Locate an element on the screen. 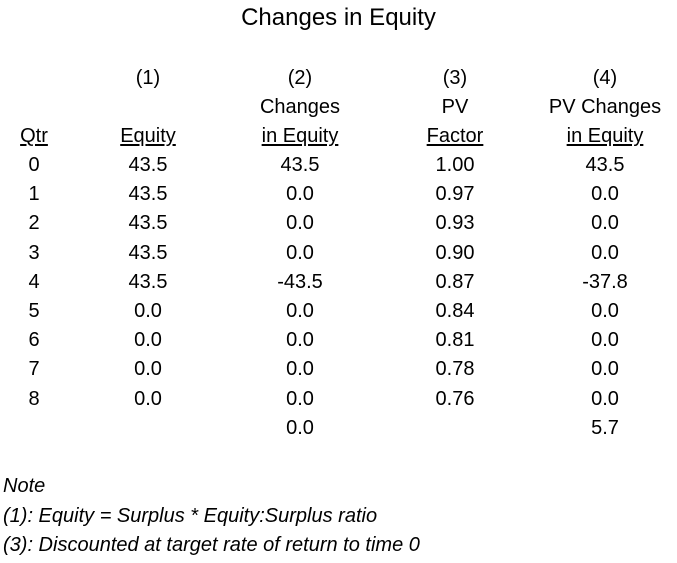  table-cell-qtr: 5 is located at coordinates (34, 311).